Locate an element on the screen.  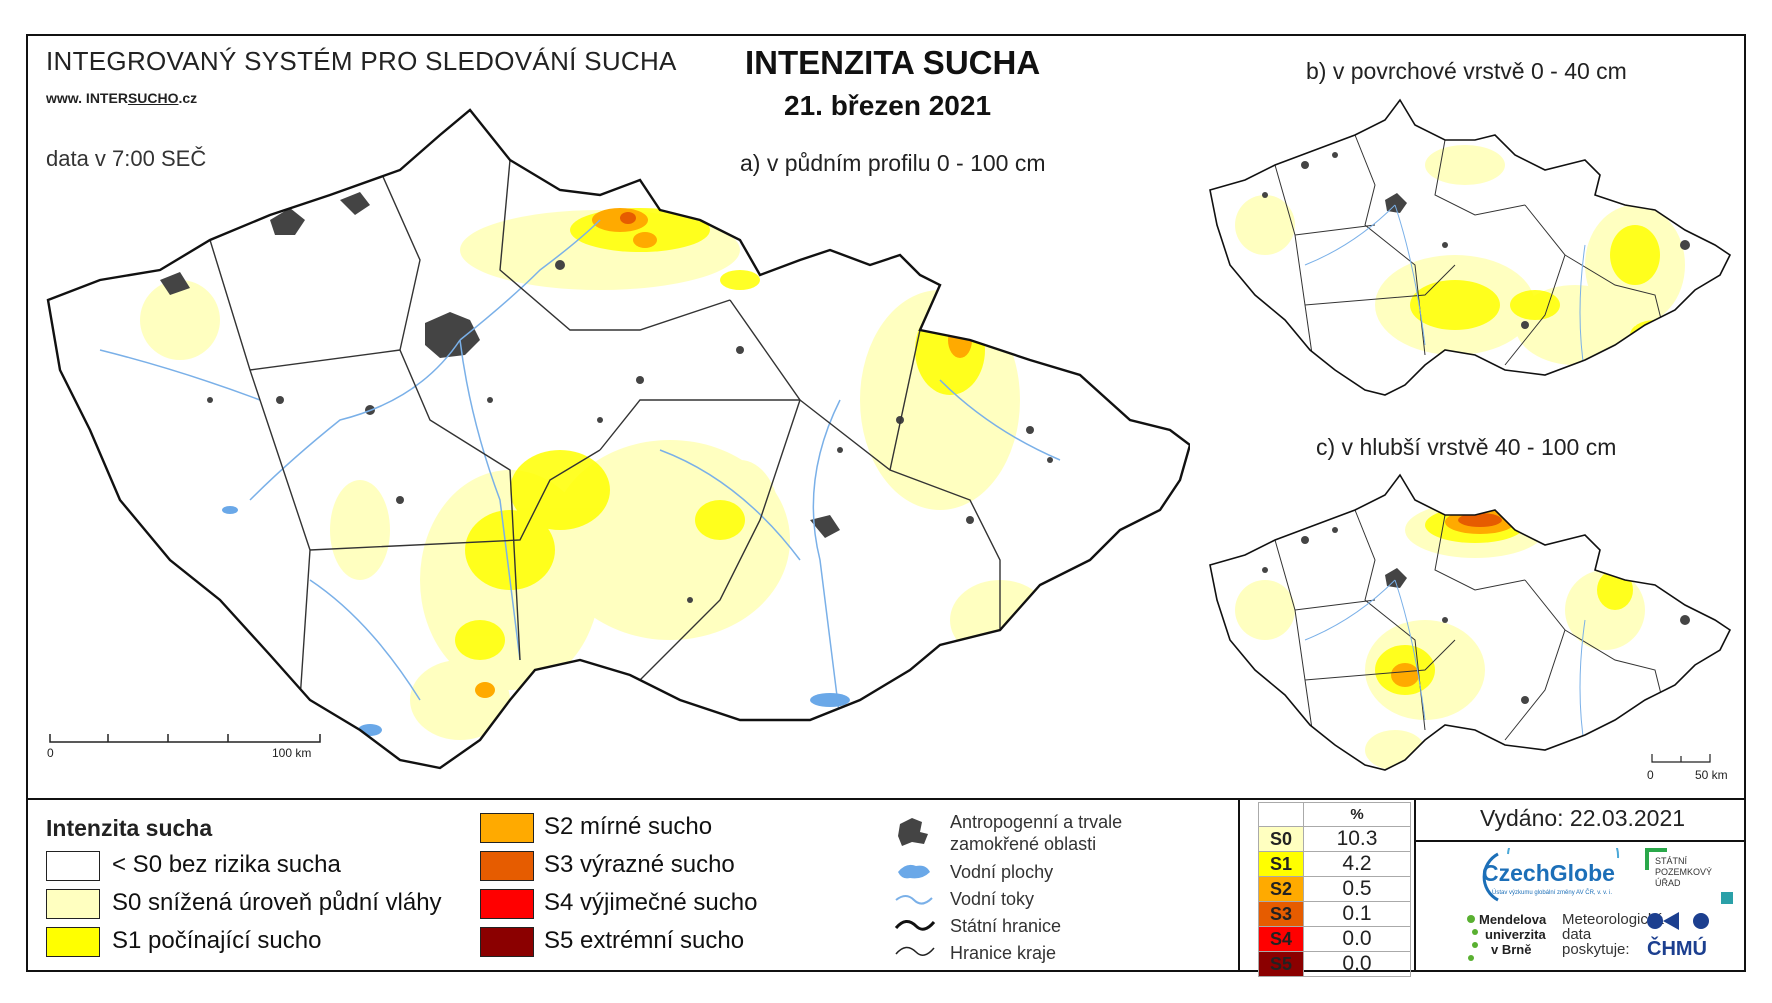
map-date: 21. březen 2021 is located at coordinates (888, 105).